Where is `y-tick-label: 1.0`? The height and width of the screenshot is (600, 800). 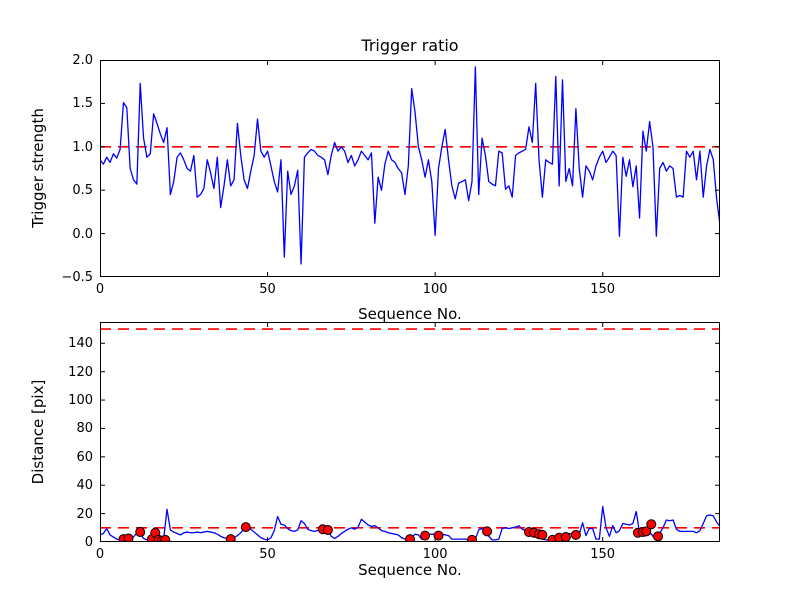
y-tick-label: 1.0 is located at coordinates (82, 147).